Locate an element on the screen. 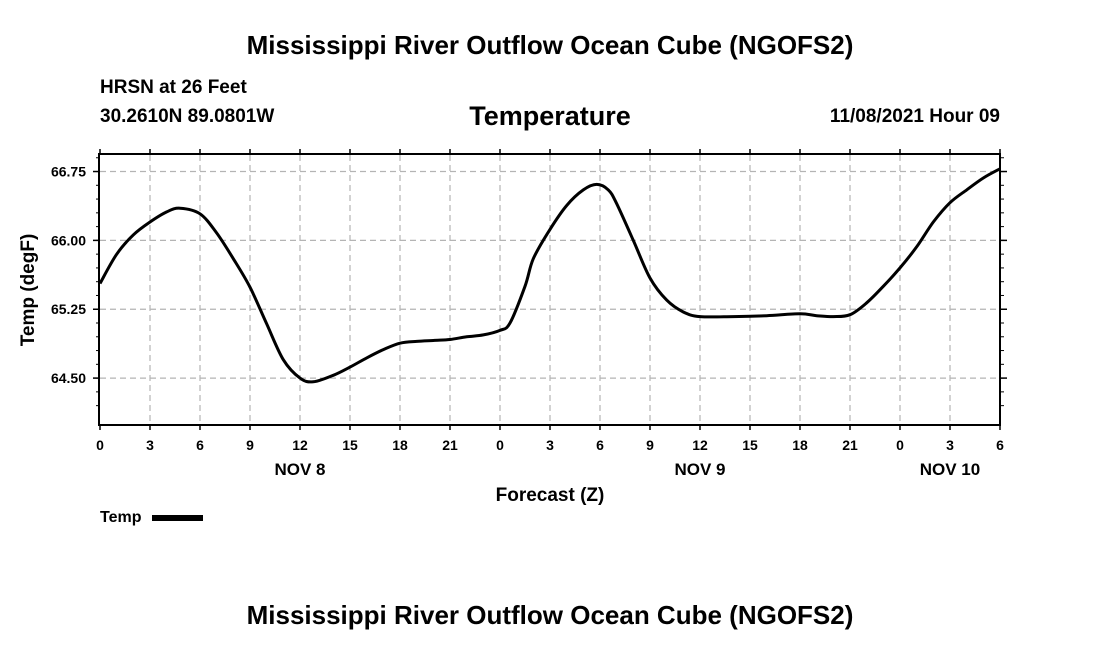  legend: Temp is located at coordinates (152, 518).